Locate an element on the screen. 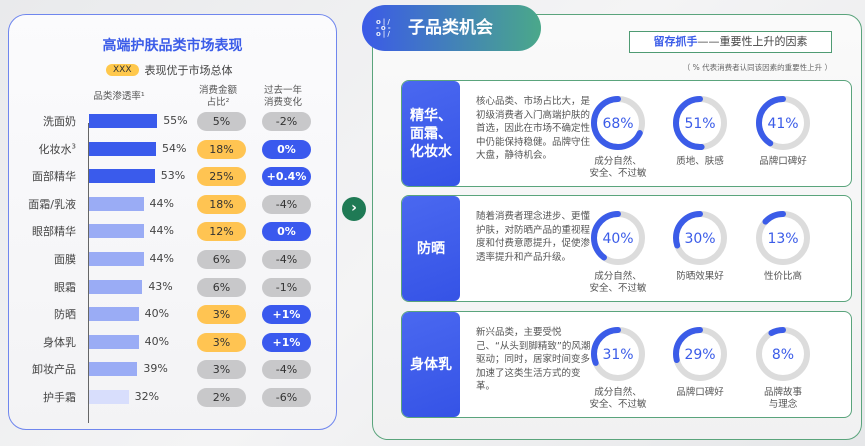 The height and width of the screenshot is (446, 865). table-row: 眼霜 43% 6% -1% is located at coordinates (172, 287).